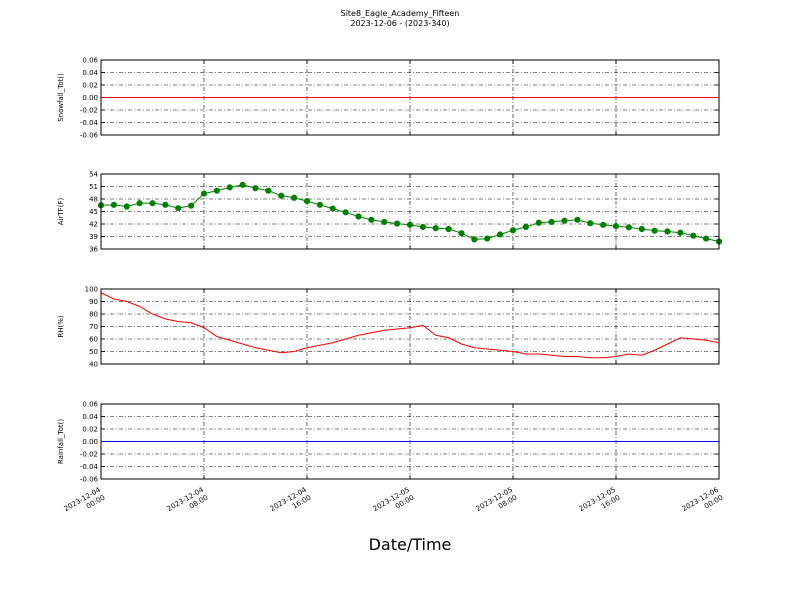 Image resolution: width=800 pixels, height=600 pixels. I want to click on y-tick-label: 80, so click(93, 315).